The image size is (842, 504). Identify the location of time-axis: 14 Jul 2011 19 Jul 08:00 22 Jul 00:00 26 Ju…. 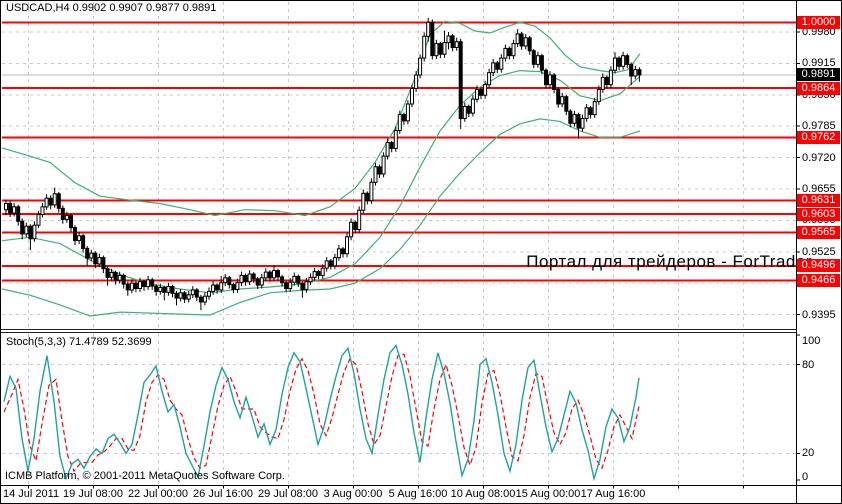
(421, 495).